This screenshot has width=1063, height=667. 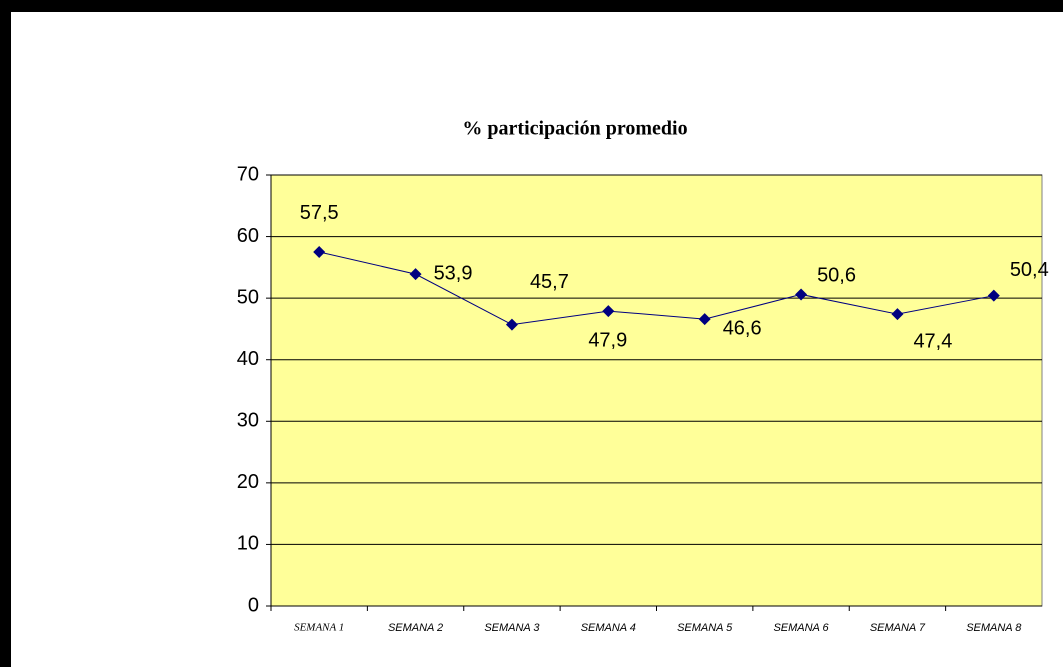 I want to click on data-label: 50,4, so click(x=1029, y=270).